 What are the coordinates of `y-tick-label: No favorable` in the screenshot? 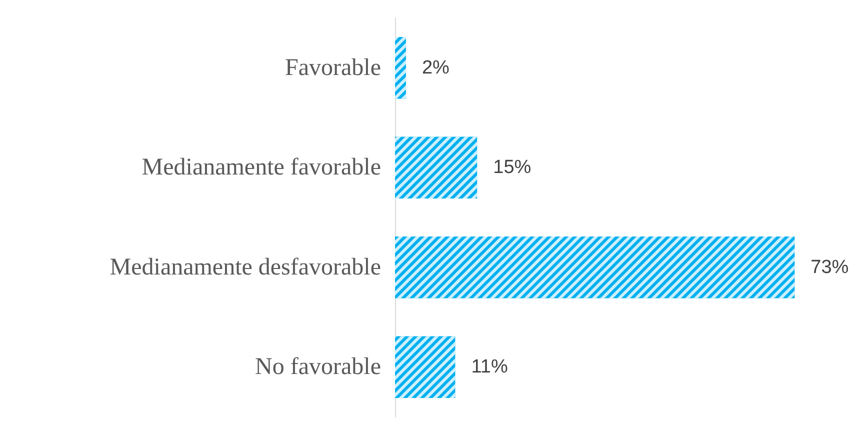 It's located at (318, 367).